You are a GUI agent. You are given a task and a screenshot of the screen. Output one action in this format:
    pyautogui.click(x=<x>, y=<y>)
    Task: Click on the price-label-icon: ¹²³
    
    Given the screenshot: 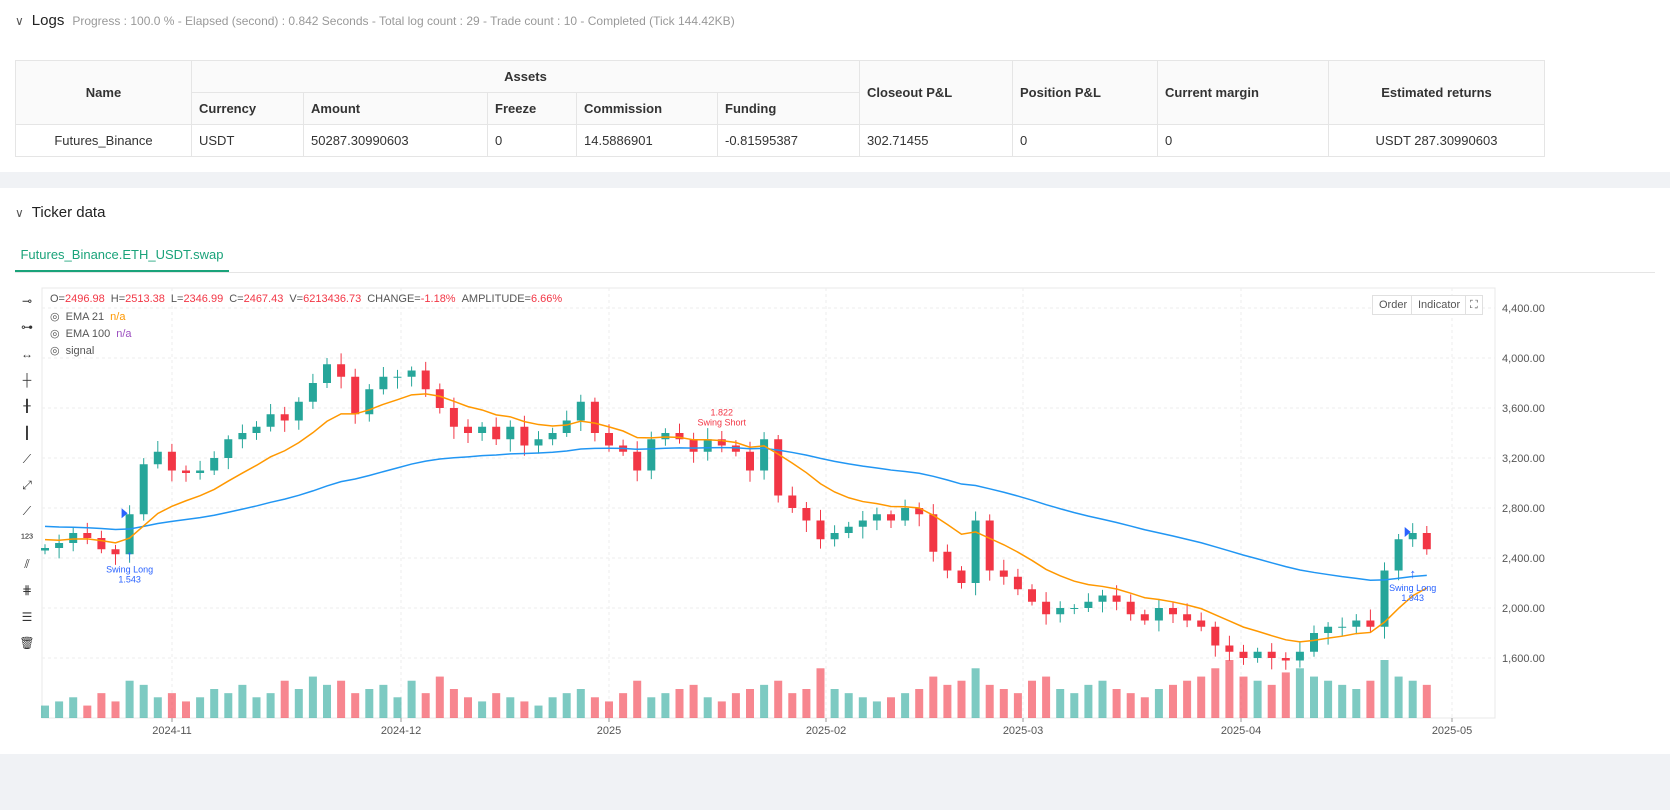 What is the action you would take?
    pyautogui.click(x=27, y=537)
    